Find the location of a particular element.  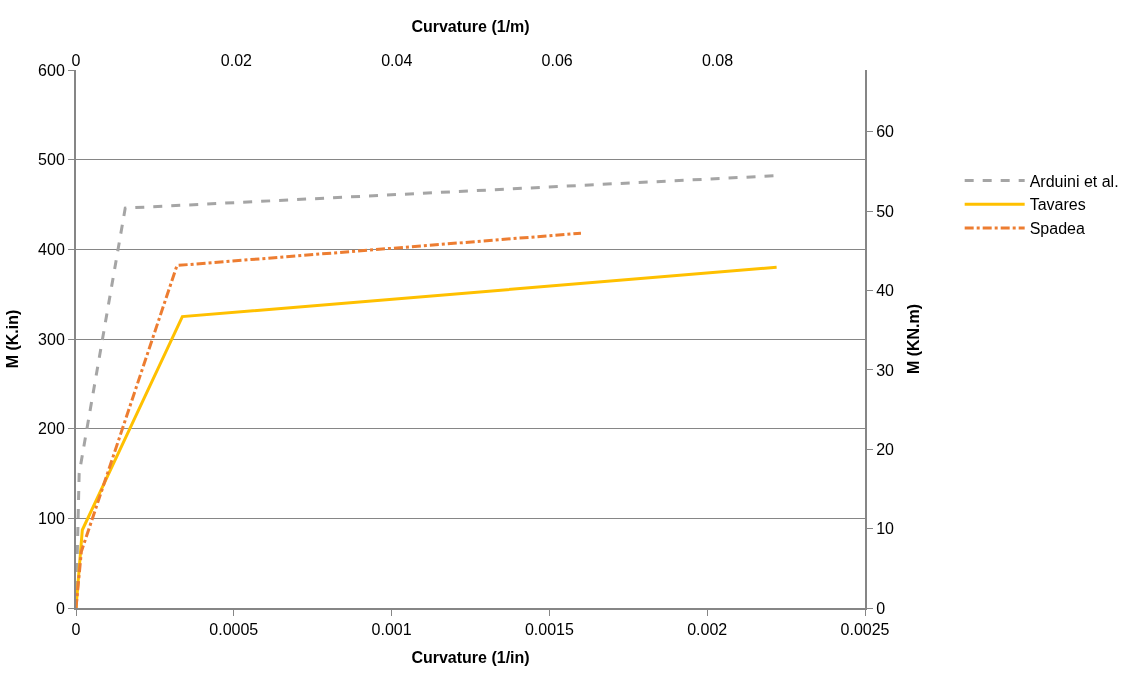

x2-tick-label: 0.02 is located at coordinates (236, 60).